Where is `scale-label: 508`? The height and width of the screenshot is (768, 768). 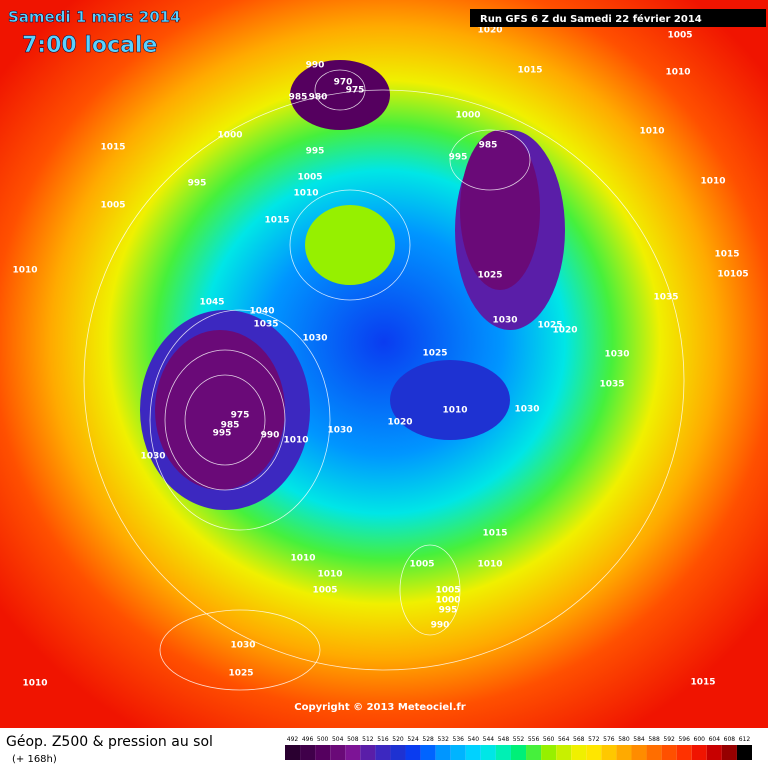 scale-label: 508 is located at coordinates (353, 739).